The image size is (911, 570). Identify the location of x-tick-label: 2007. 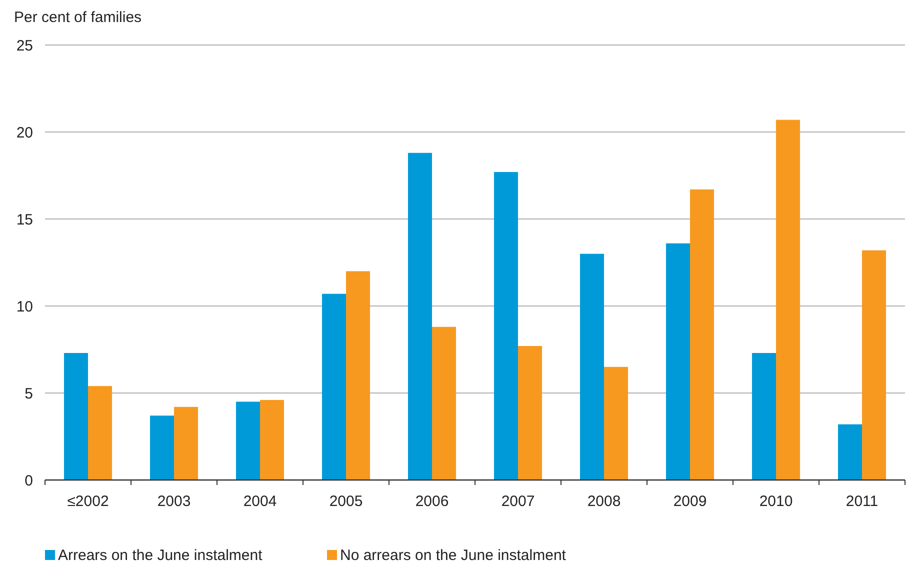
(518, 501).